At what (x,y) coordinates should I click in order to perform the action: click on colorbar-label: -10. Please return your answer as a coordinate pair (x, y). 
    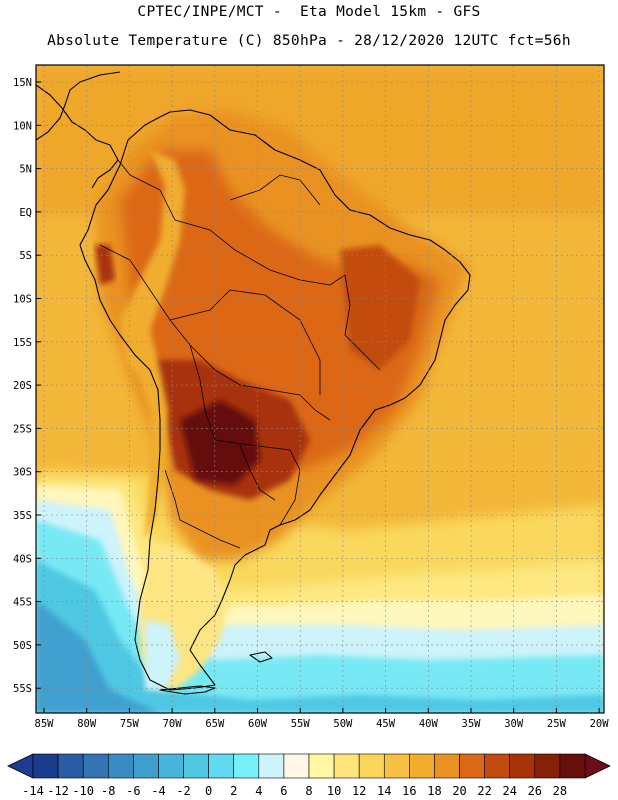
    Looking at the image, I should click on (83, 791).